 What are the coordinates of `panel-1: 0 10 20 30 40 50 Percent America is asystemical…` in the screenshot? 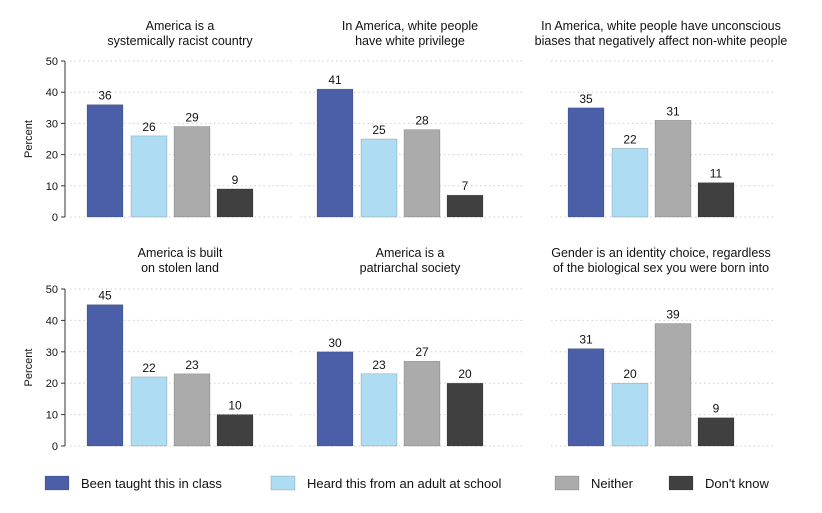 It's located at (159, 121).